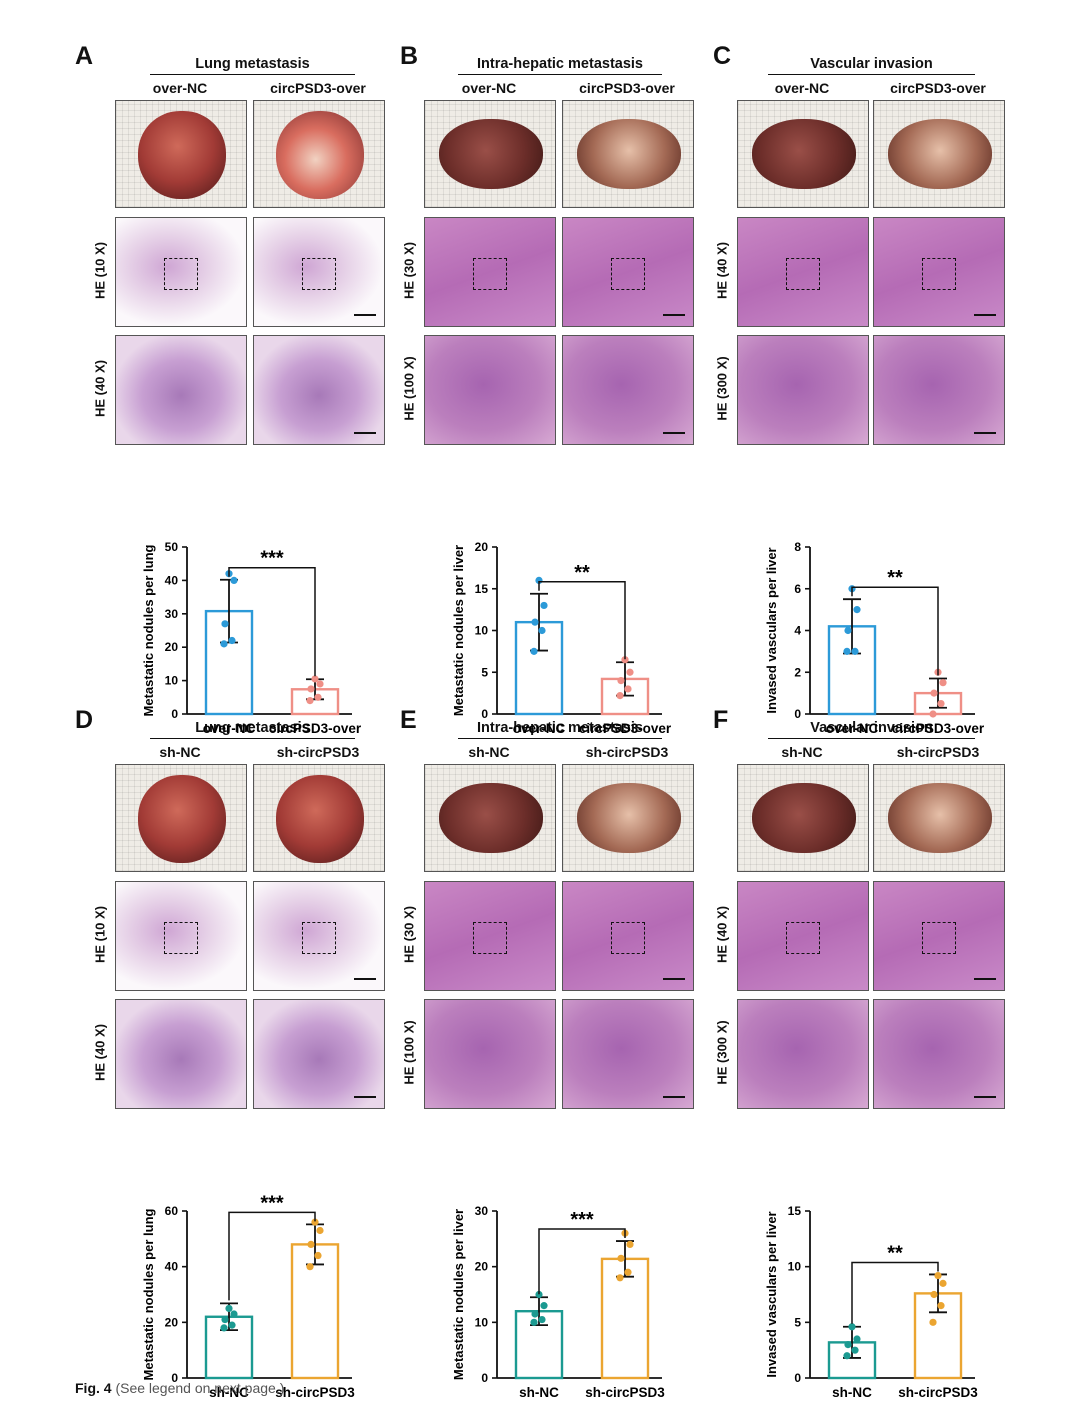 This screenshot has width=1080, height=1422. Describe the element at coordinates (408, 720) in the screenshot. I see `panel-letter: E` at that location.